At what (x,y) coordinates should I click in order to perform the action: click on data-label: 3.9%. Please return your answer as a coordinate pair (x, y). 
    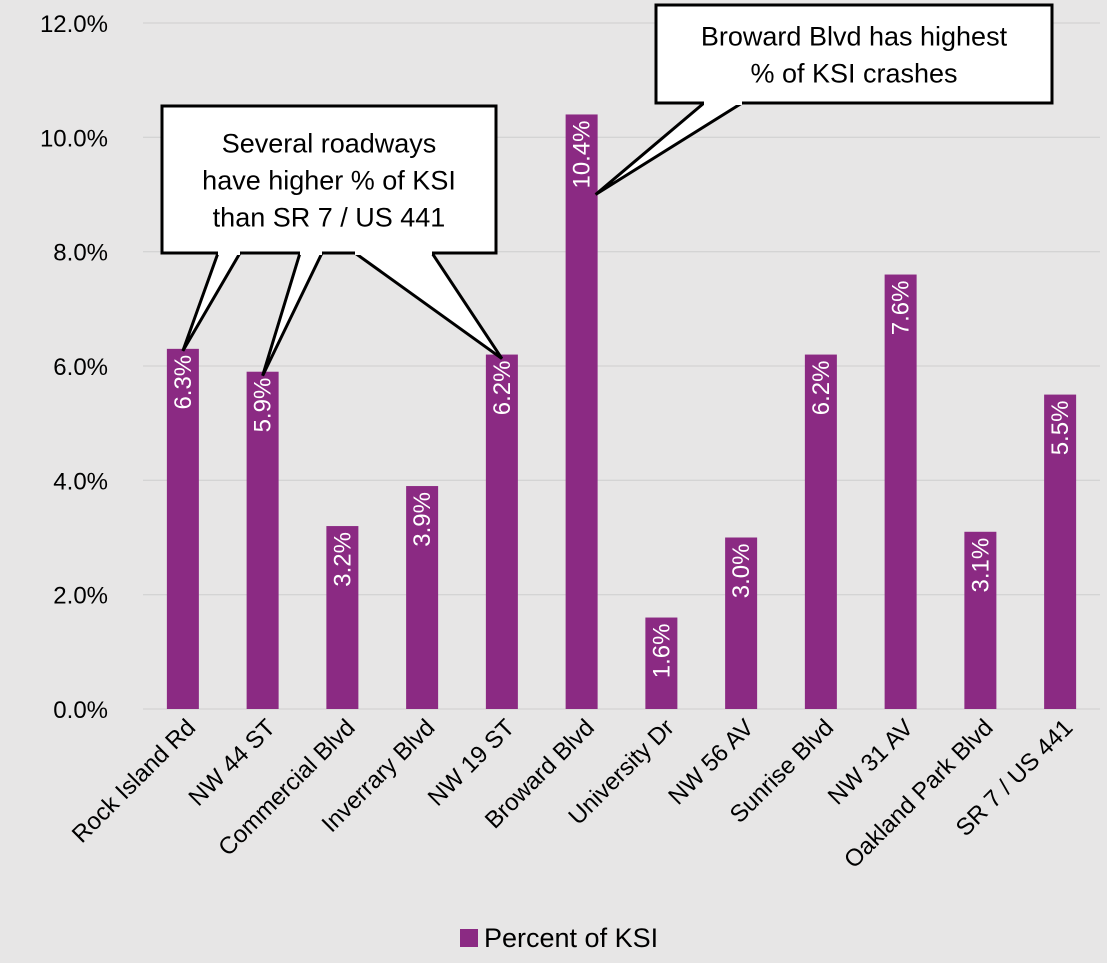
    Looking at the image, I should click on (422, 519).